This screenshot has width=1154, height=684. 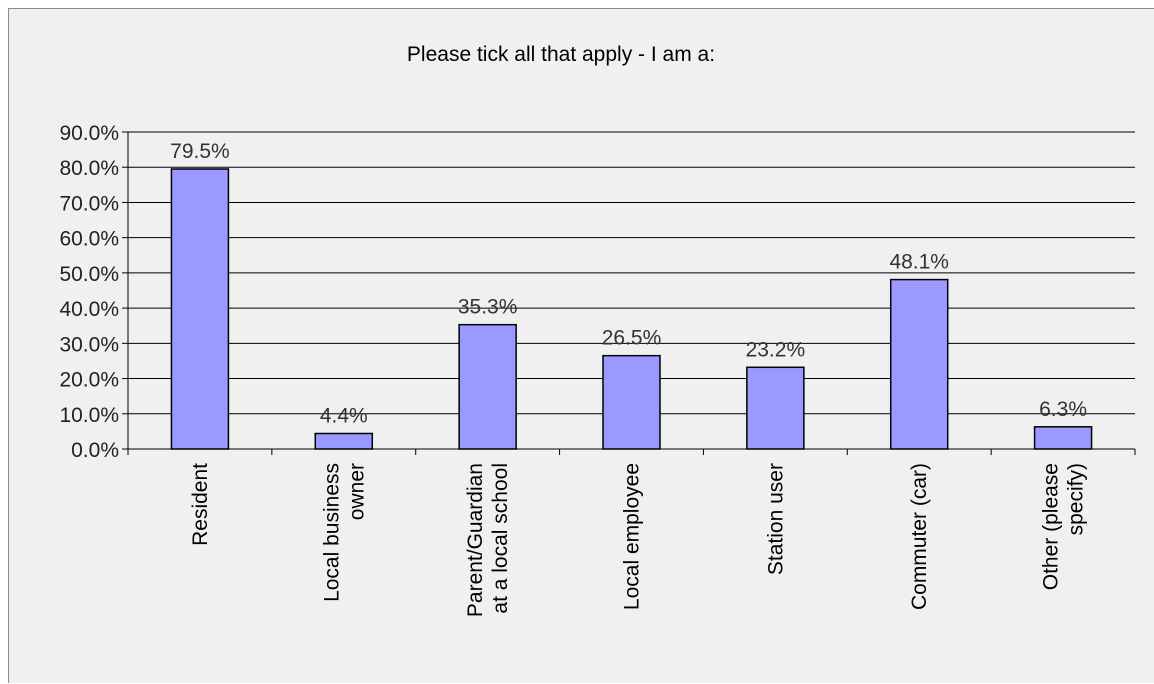 I want to click on category-label-line: Commuter (car), so click(x=919, y=536).